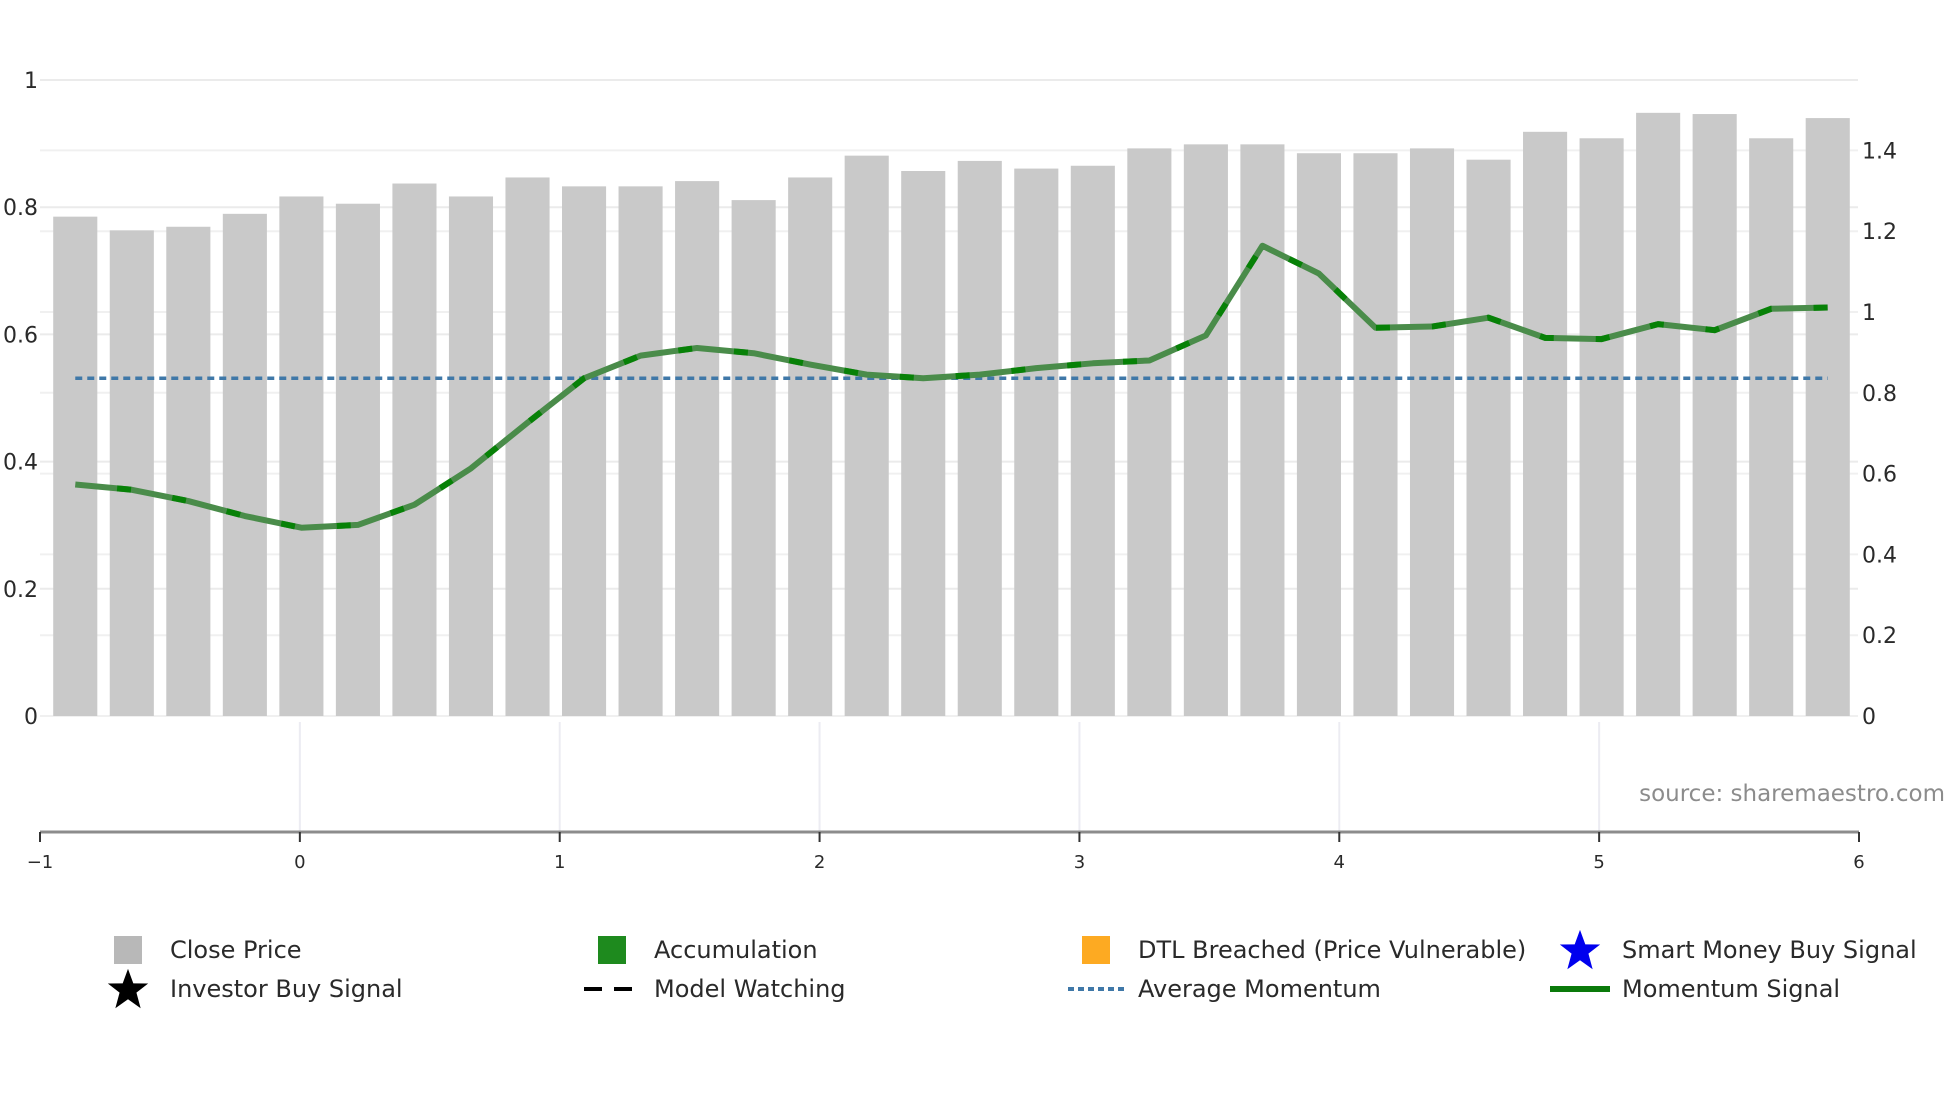 The image size is (1960, 1102). I want to click on legend-label: Accumulation, so click(736, 950).